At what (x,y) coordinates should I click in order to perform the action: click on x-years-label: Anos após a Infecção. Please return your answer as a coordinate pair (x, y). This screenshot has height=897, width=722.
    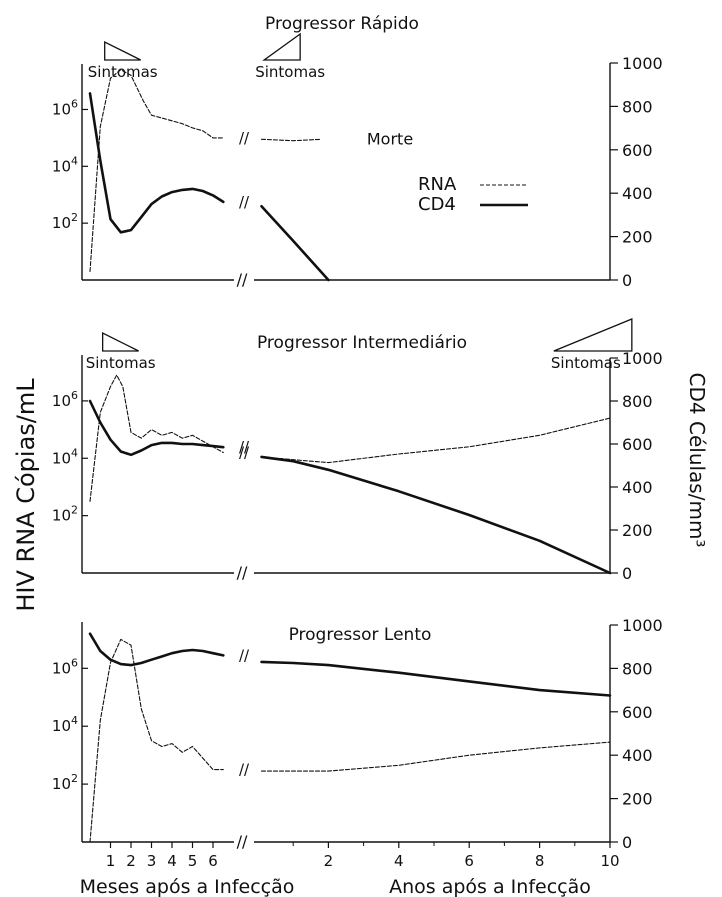
    Looking at the image, I should click on (490, 886).